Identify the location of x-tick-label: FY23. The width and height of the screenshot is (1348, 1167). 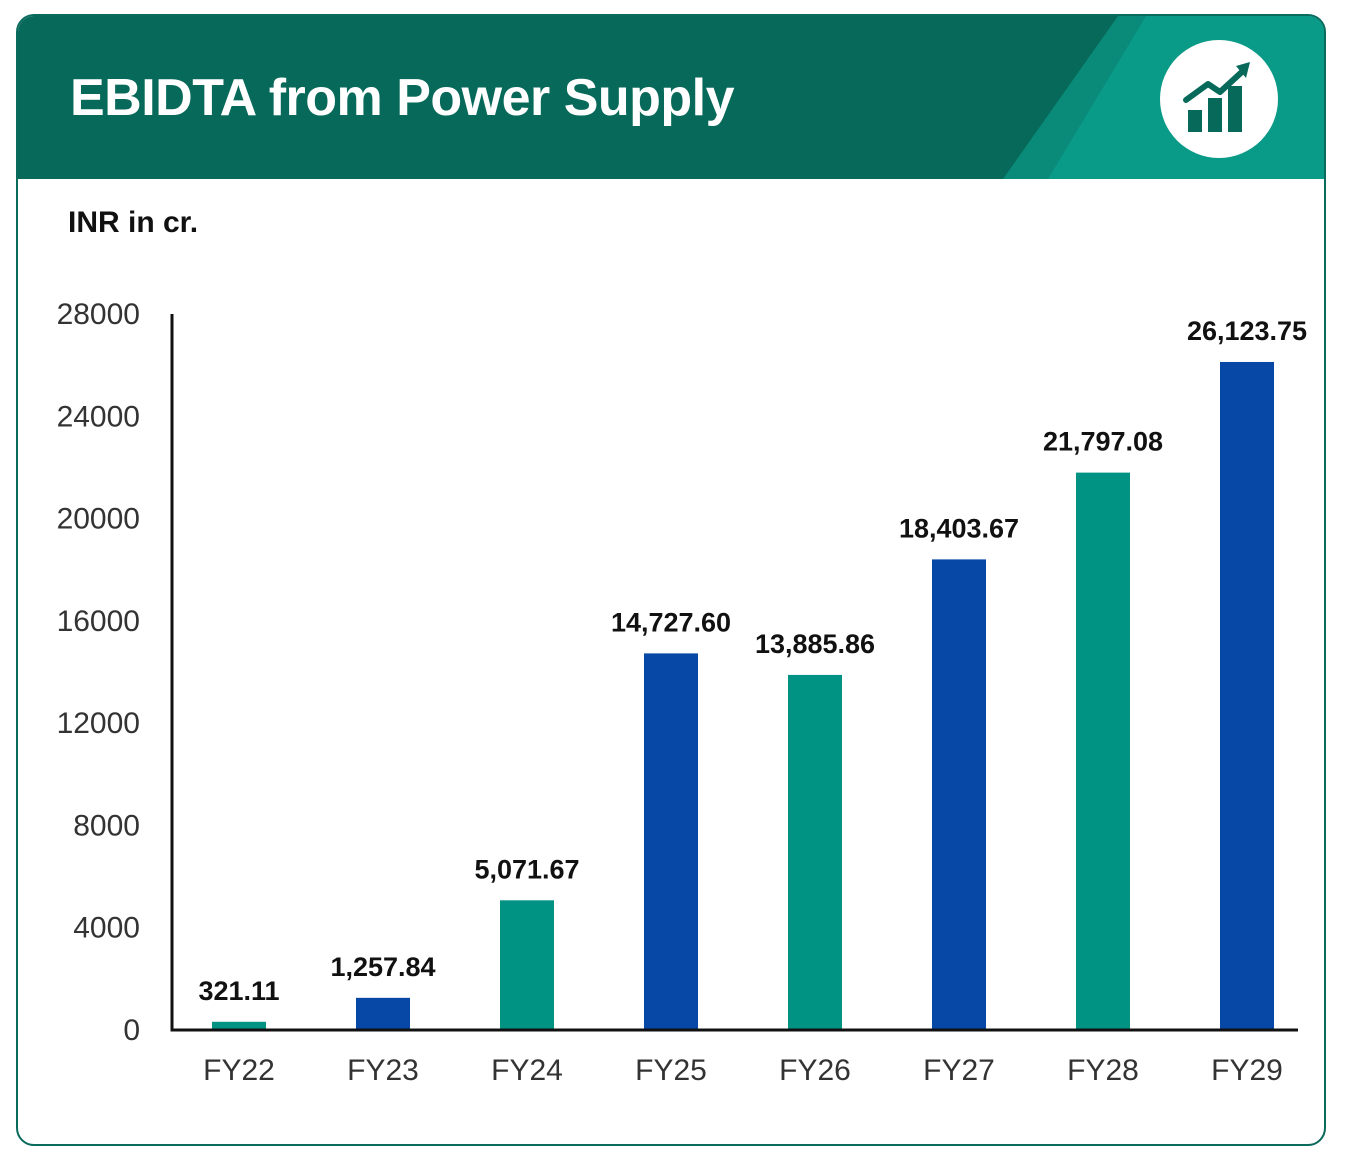
(383, 1070).